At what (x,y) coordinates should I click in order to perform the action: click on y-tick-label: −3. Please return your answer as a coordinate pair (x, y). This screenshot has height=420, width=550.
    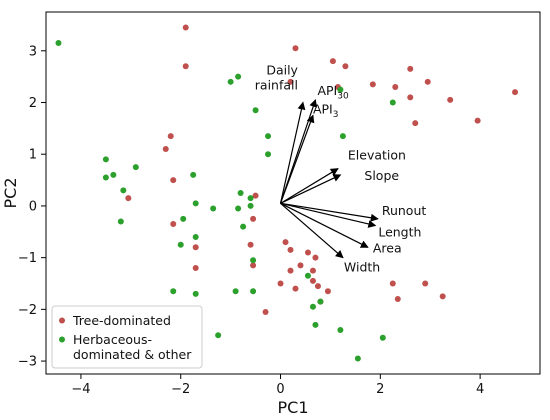
    Looking at the image, I should click on (27, 362).